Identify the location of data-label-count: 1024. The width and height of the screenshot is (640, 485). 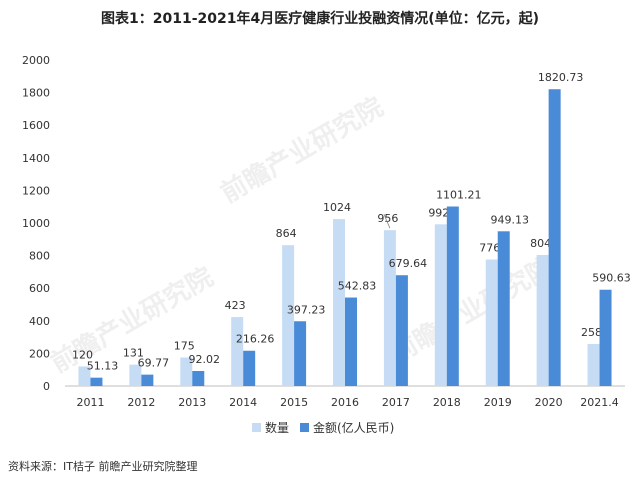
(337, 207).